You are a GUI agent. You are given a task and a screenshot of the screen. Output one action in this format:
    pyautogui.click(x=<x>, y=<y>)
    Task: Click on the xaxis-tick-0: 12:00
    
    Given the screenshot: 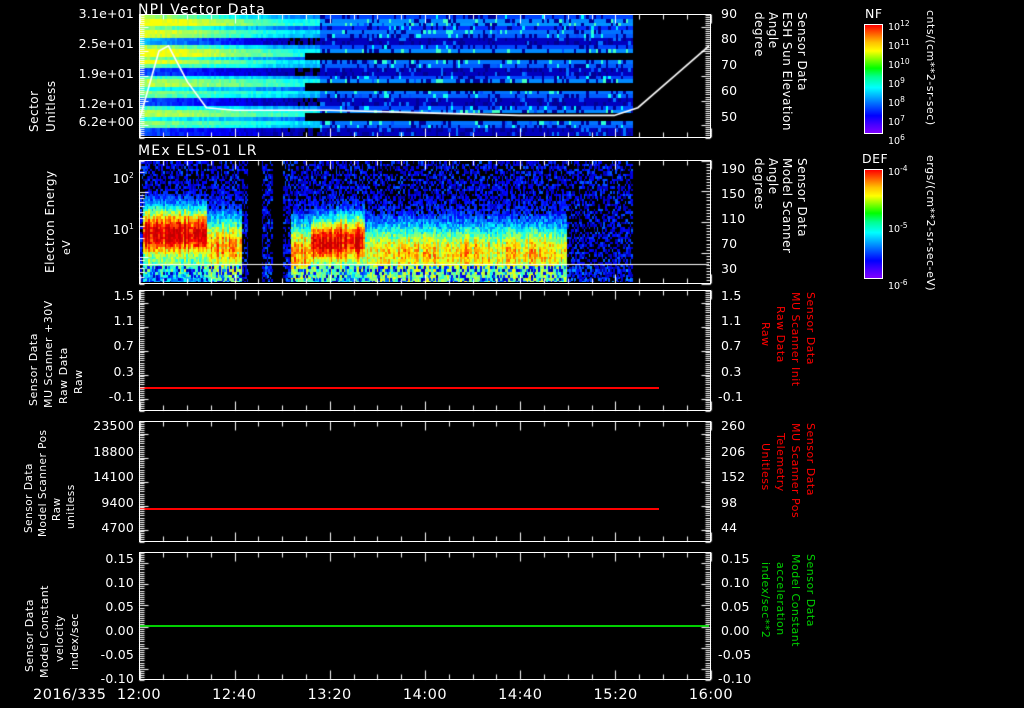 What is the action you would take?
    pyautogui.click(x=139, y=695)
    